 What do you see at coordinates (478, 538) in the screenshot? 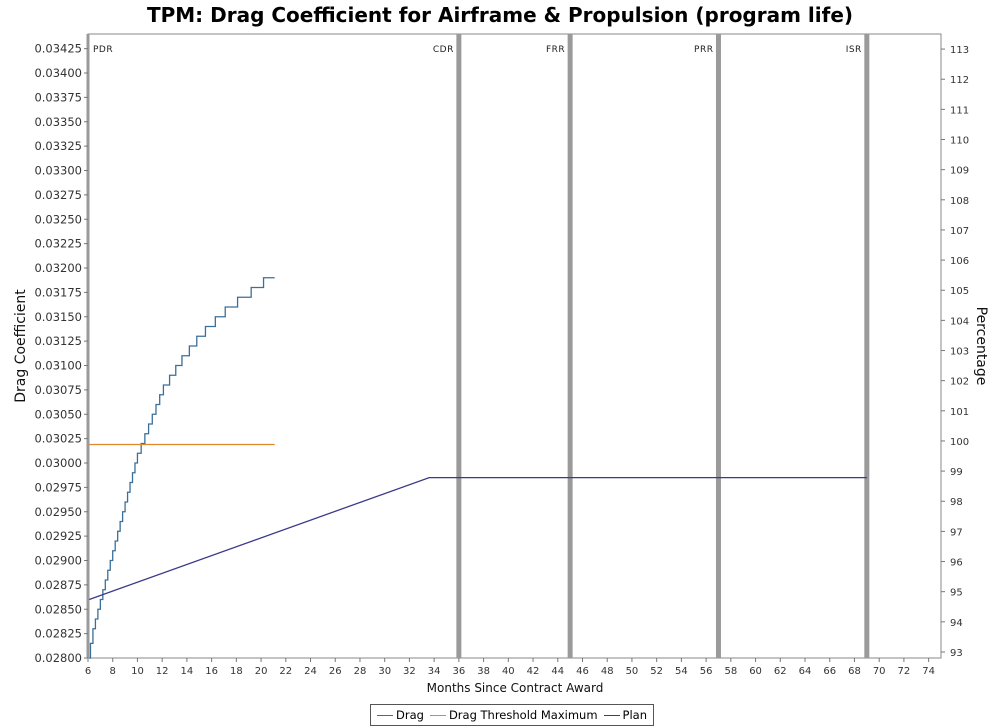
I see `series-line-plan` at bounding box center [478, 538].